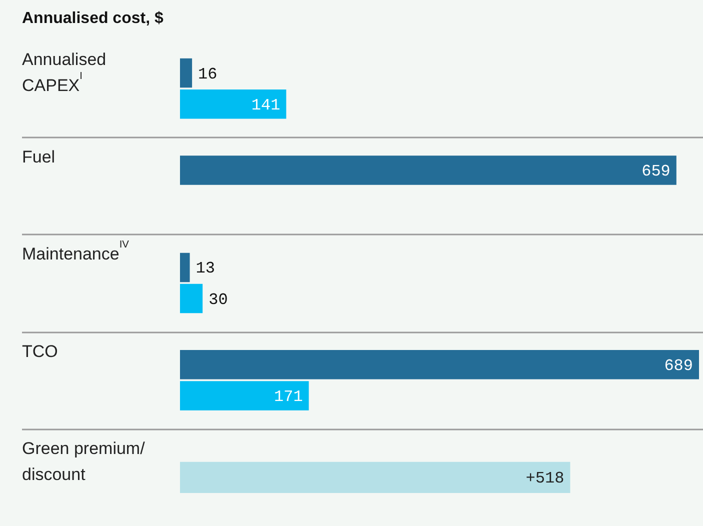  Describe the element at coordinates (205, 269) in the screenshot. I see `data-label: 13` at that location.